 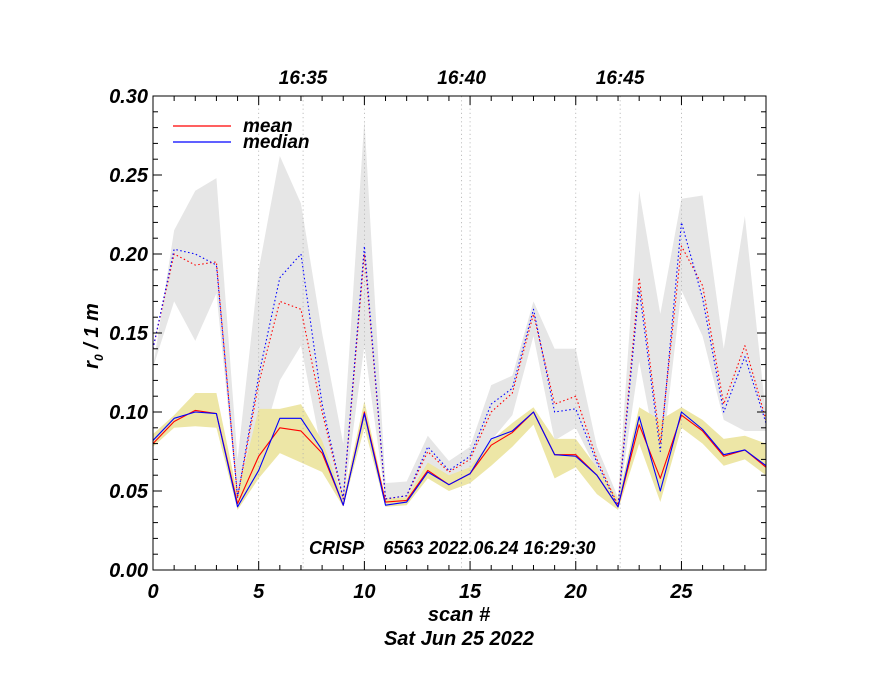 I want to click on date-label: Sat Jun 25 2022, so click(x=459, y=639).